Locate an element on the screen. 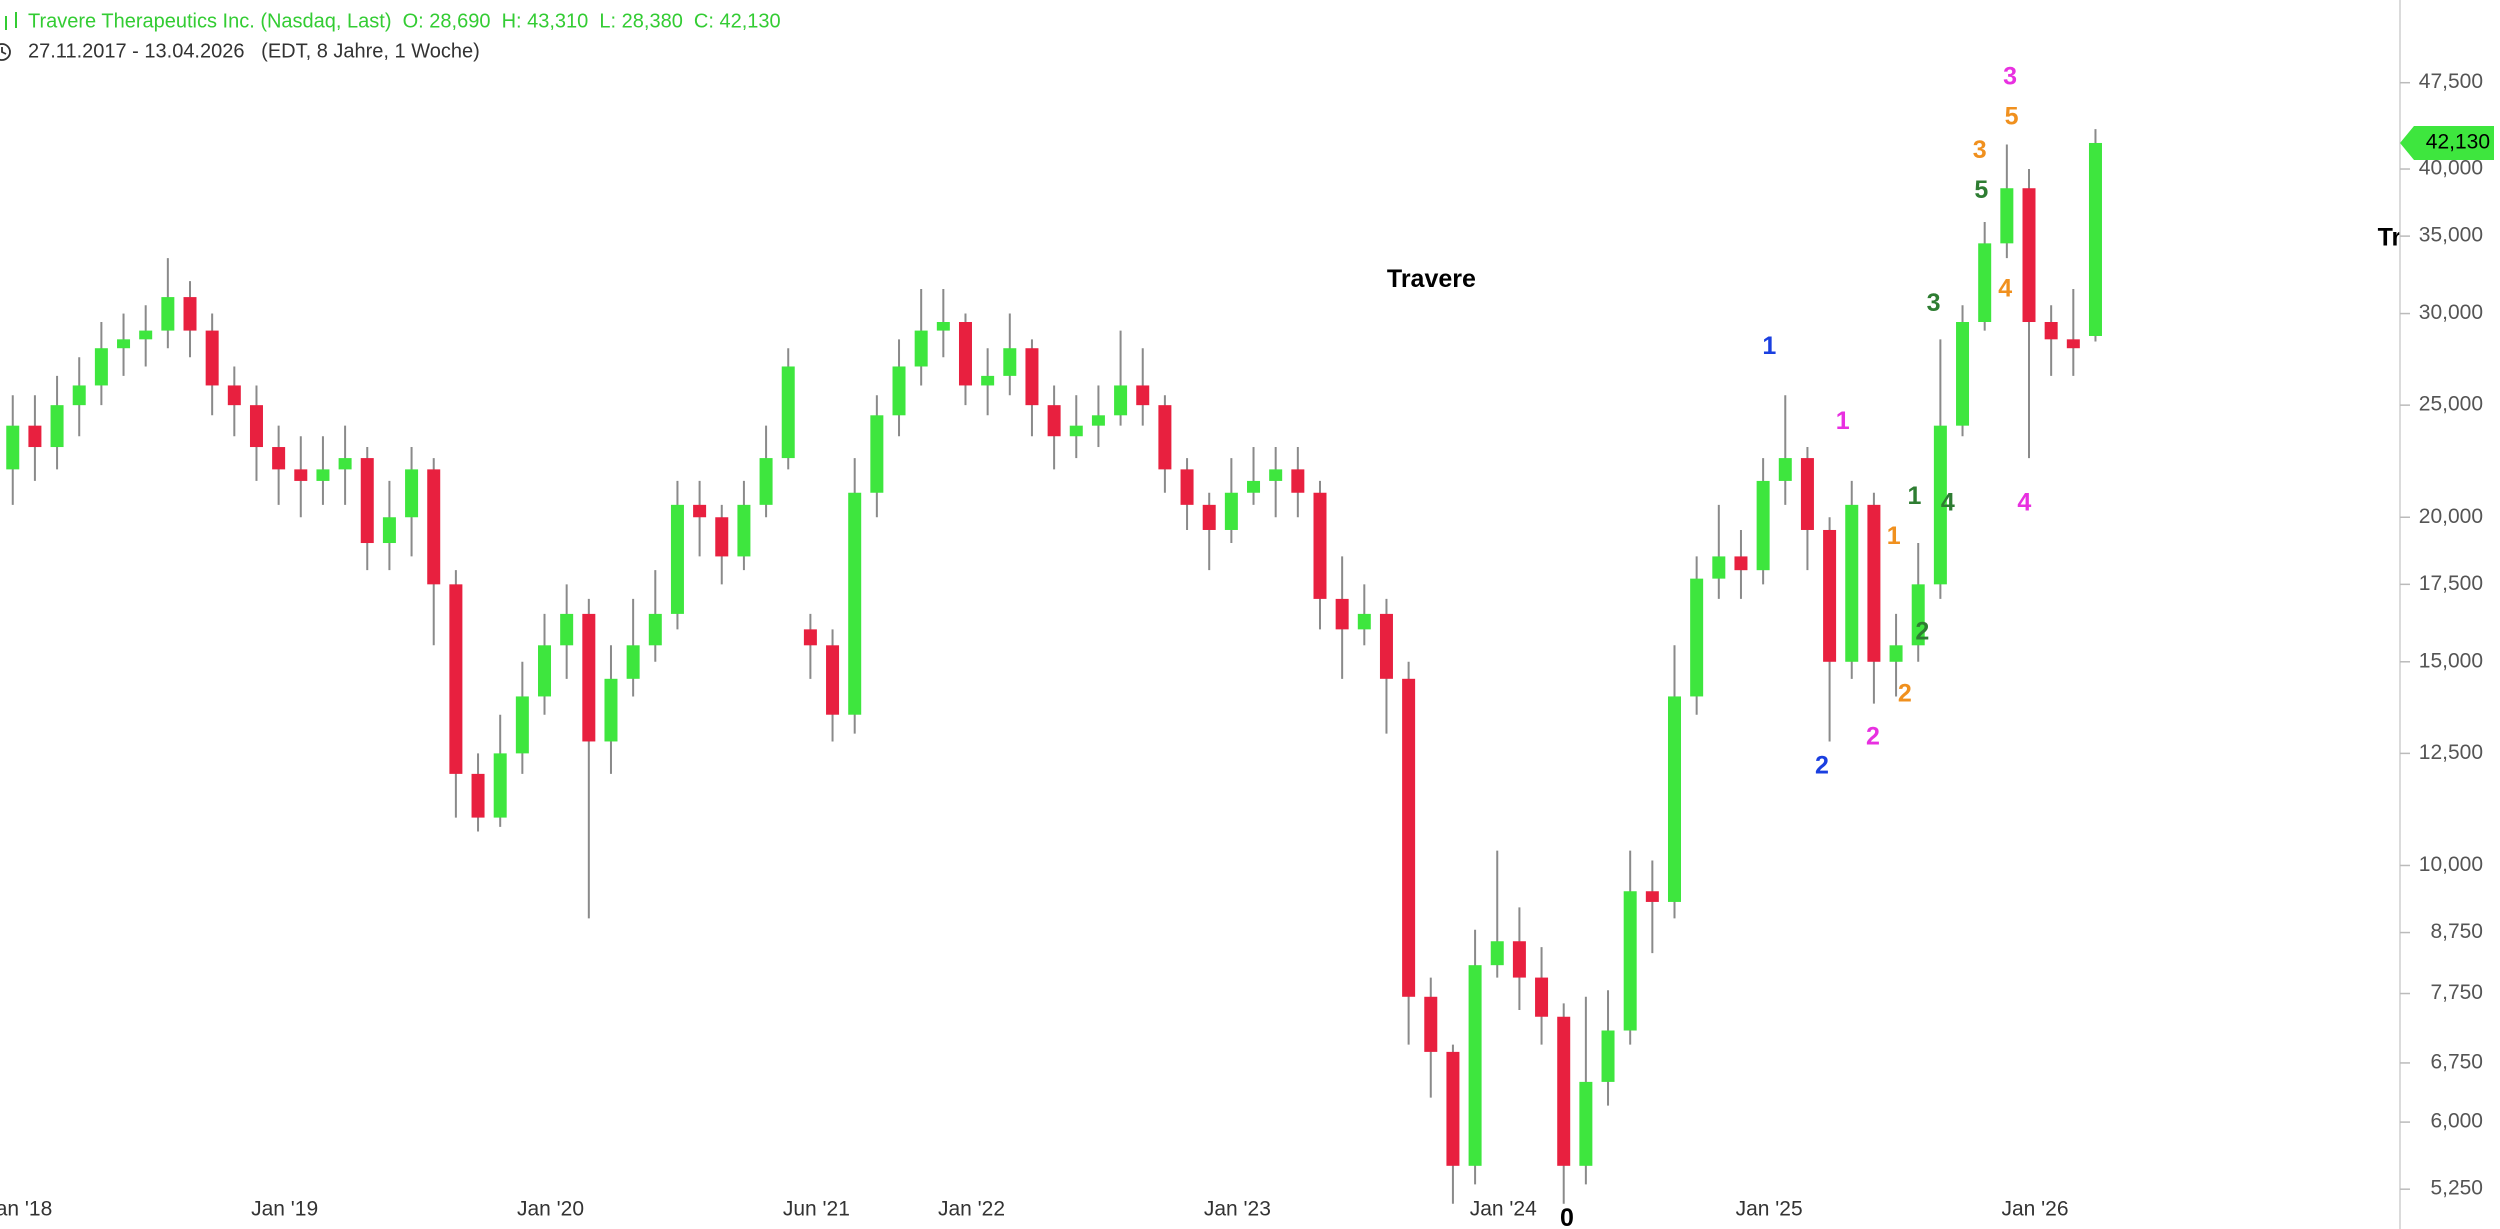  y-tick-label: 35,000 is located at coordinates (2451, 235).